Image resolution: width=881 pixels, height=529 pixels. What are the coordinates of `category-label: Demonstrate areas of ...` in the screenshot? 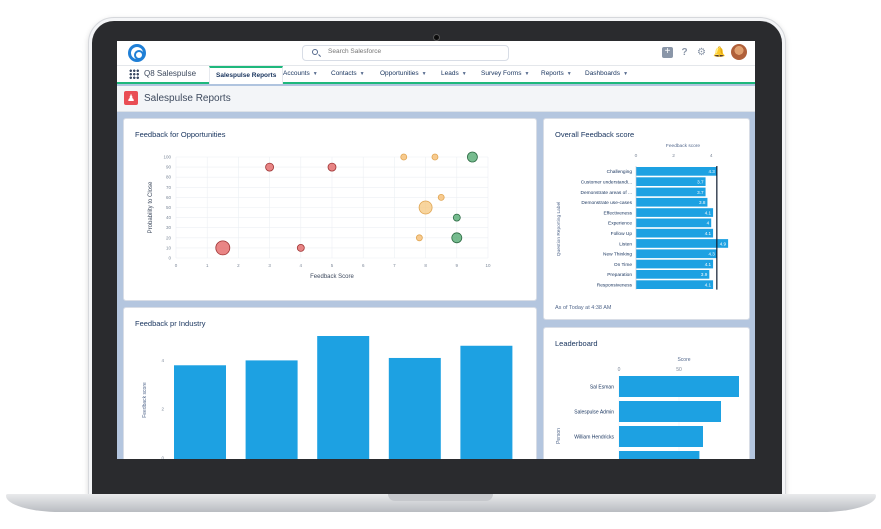 It's located at (606, 193).